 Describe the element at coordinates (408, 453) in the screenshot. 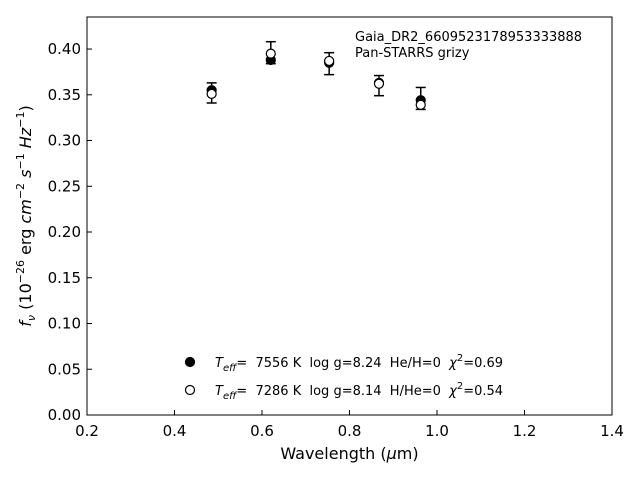

I see `x-axis-label-unit: m)` at that location.